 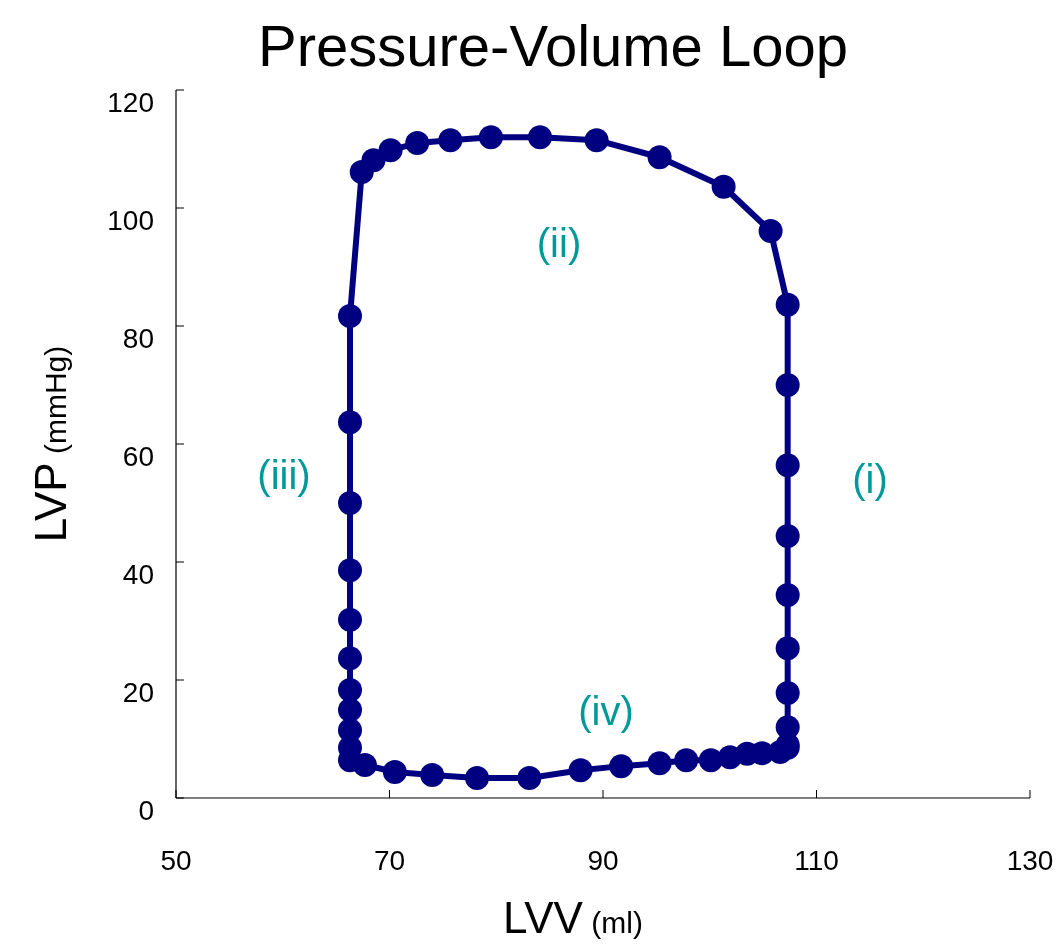 What do you see at coordinates (138, 456) in the screenshot?
I see `y-tick-label: 60` at bounding box center [138, 456].